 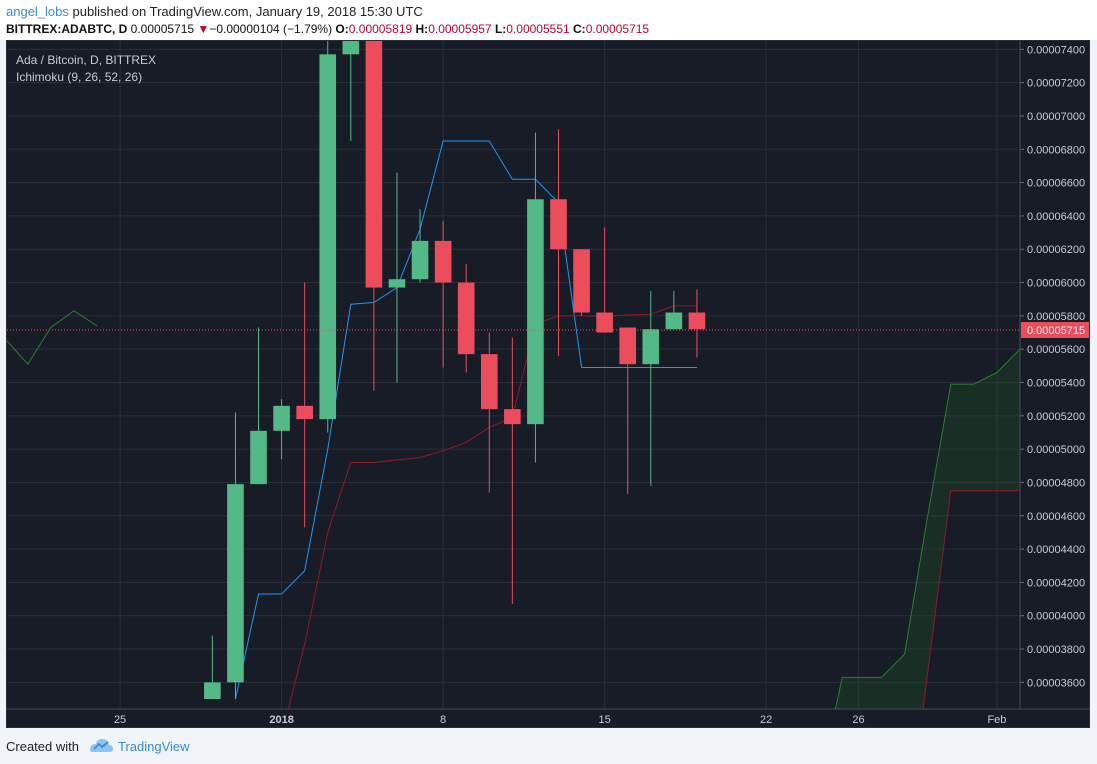 What do you see at coordinates (162, 29) in the screenshot?
I see `last-price: 0.00005715` at bounding box center [162, 29].